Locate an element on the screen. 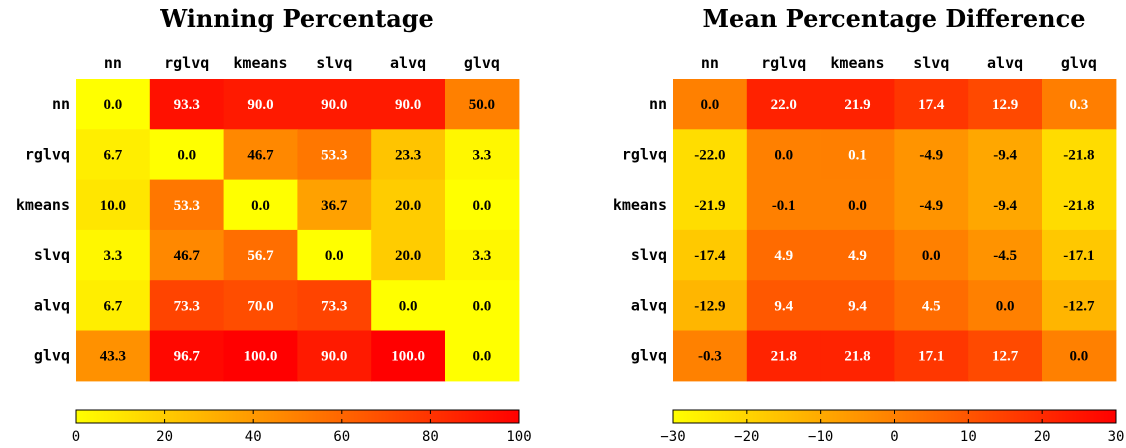 The width and height of the screenshot is (1126, 448). cell-value-label: -21.9 is located at coordinates (709, 206).